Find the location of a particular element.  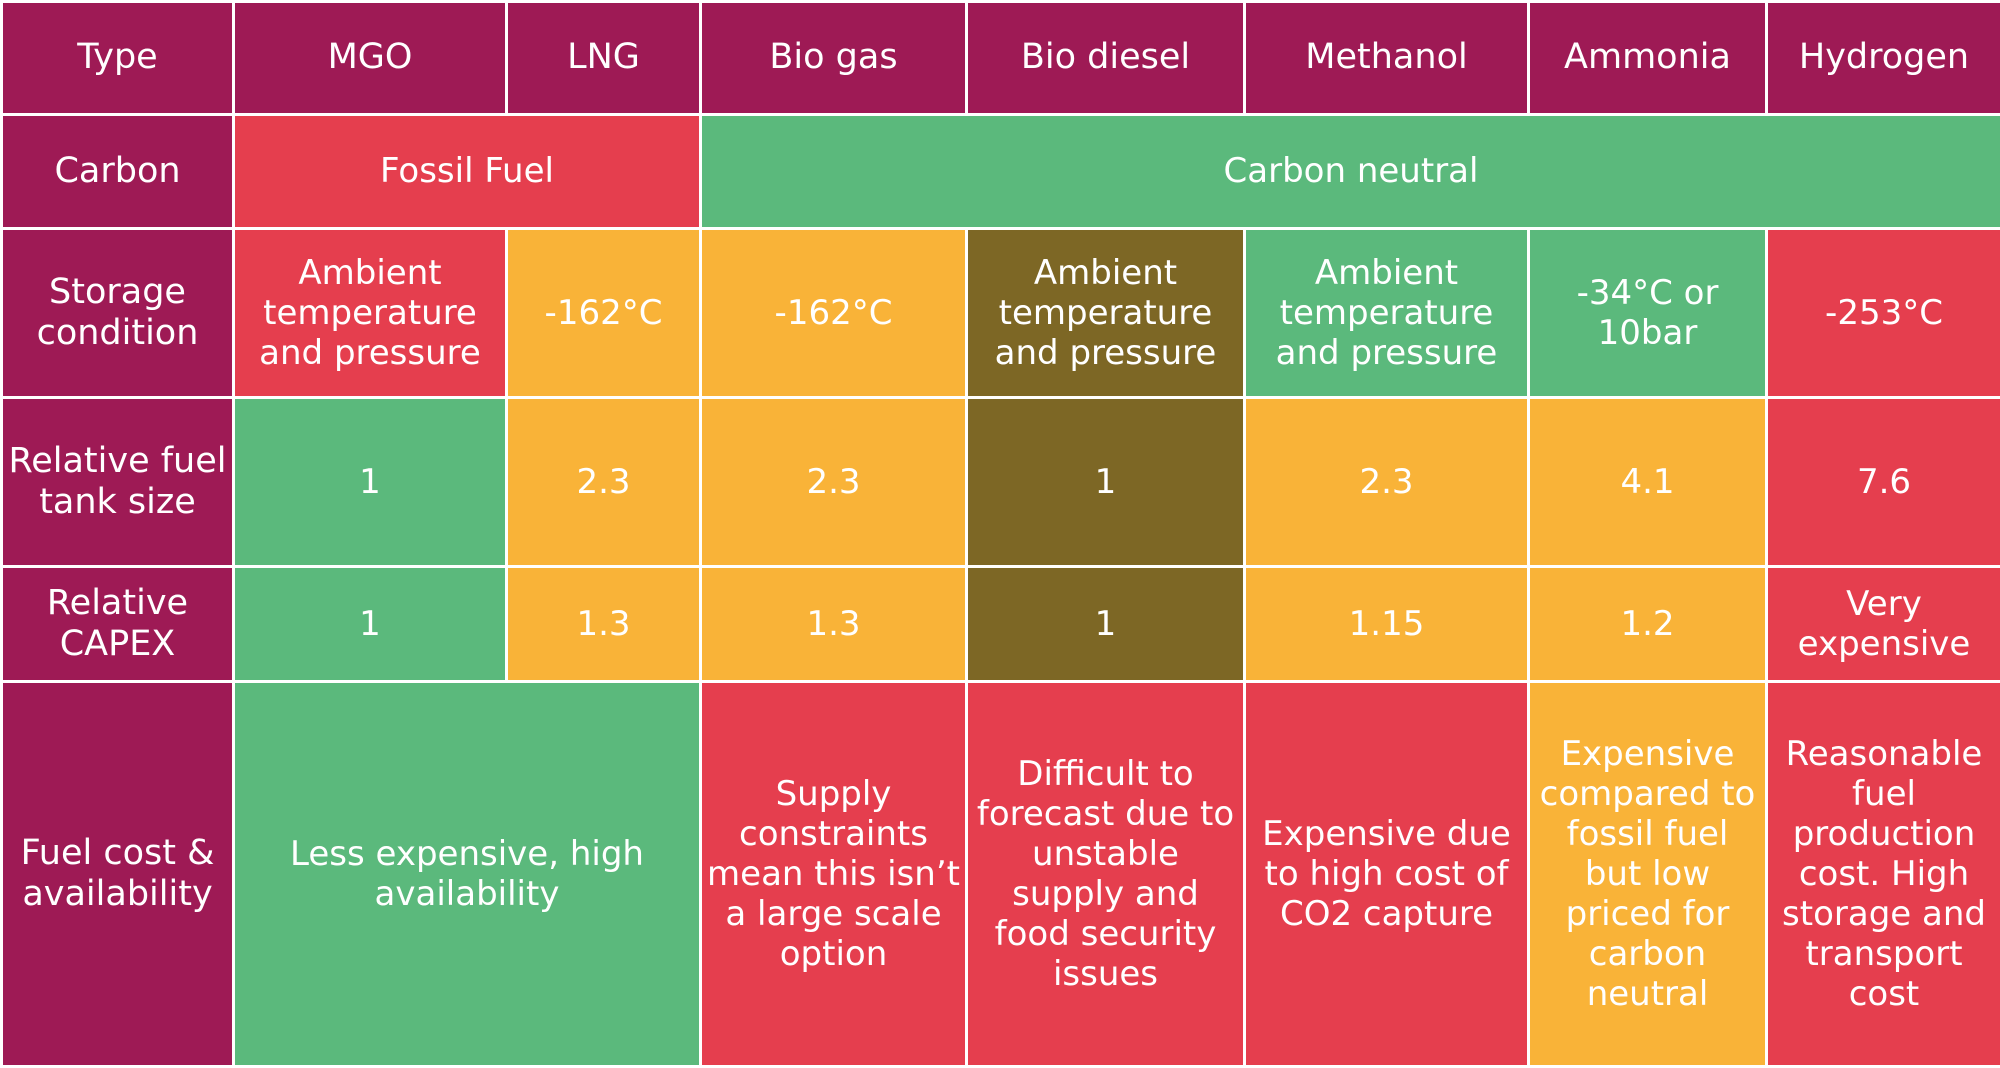

cell-storage-ammonia: -34°C or 10bar is located at coordinates (1648, 313).